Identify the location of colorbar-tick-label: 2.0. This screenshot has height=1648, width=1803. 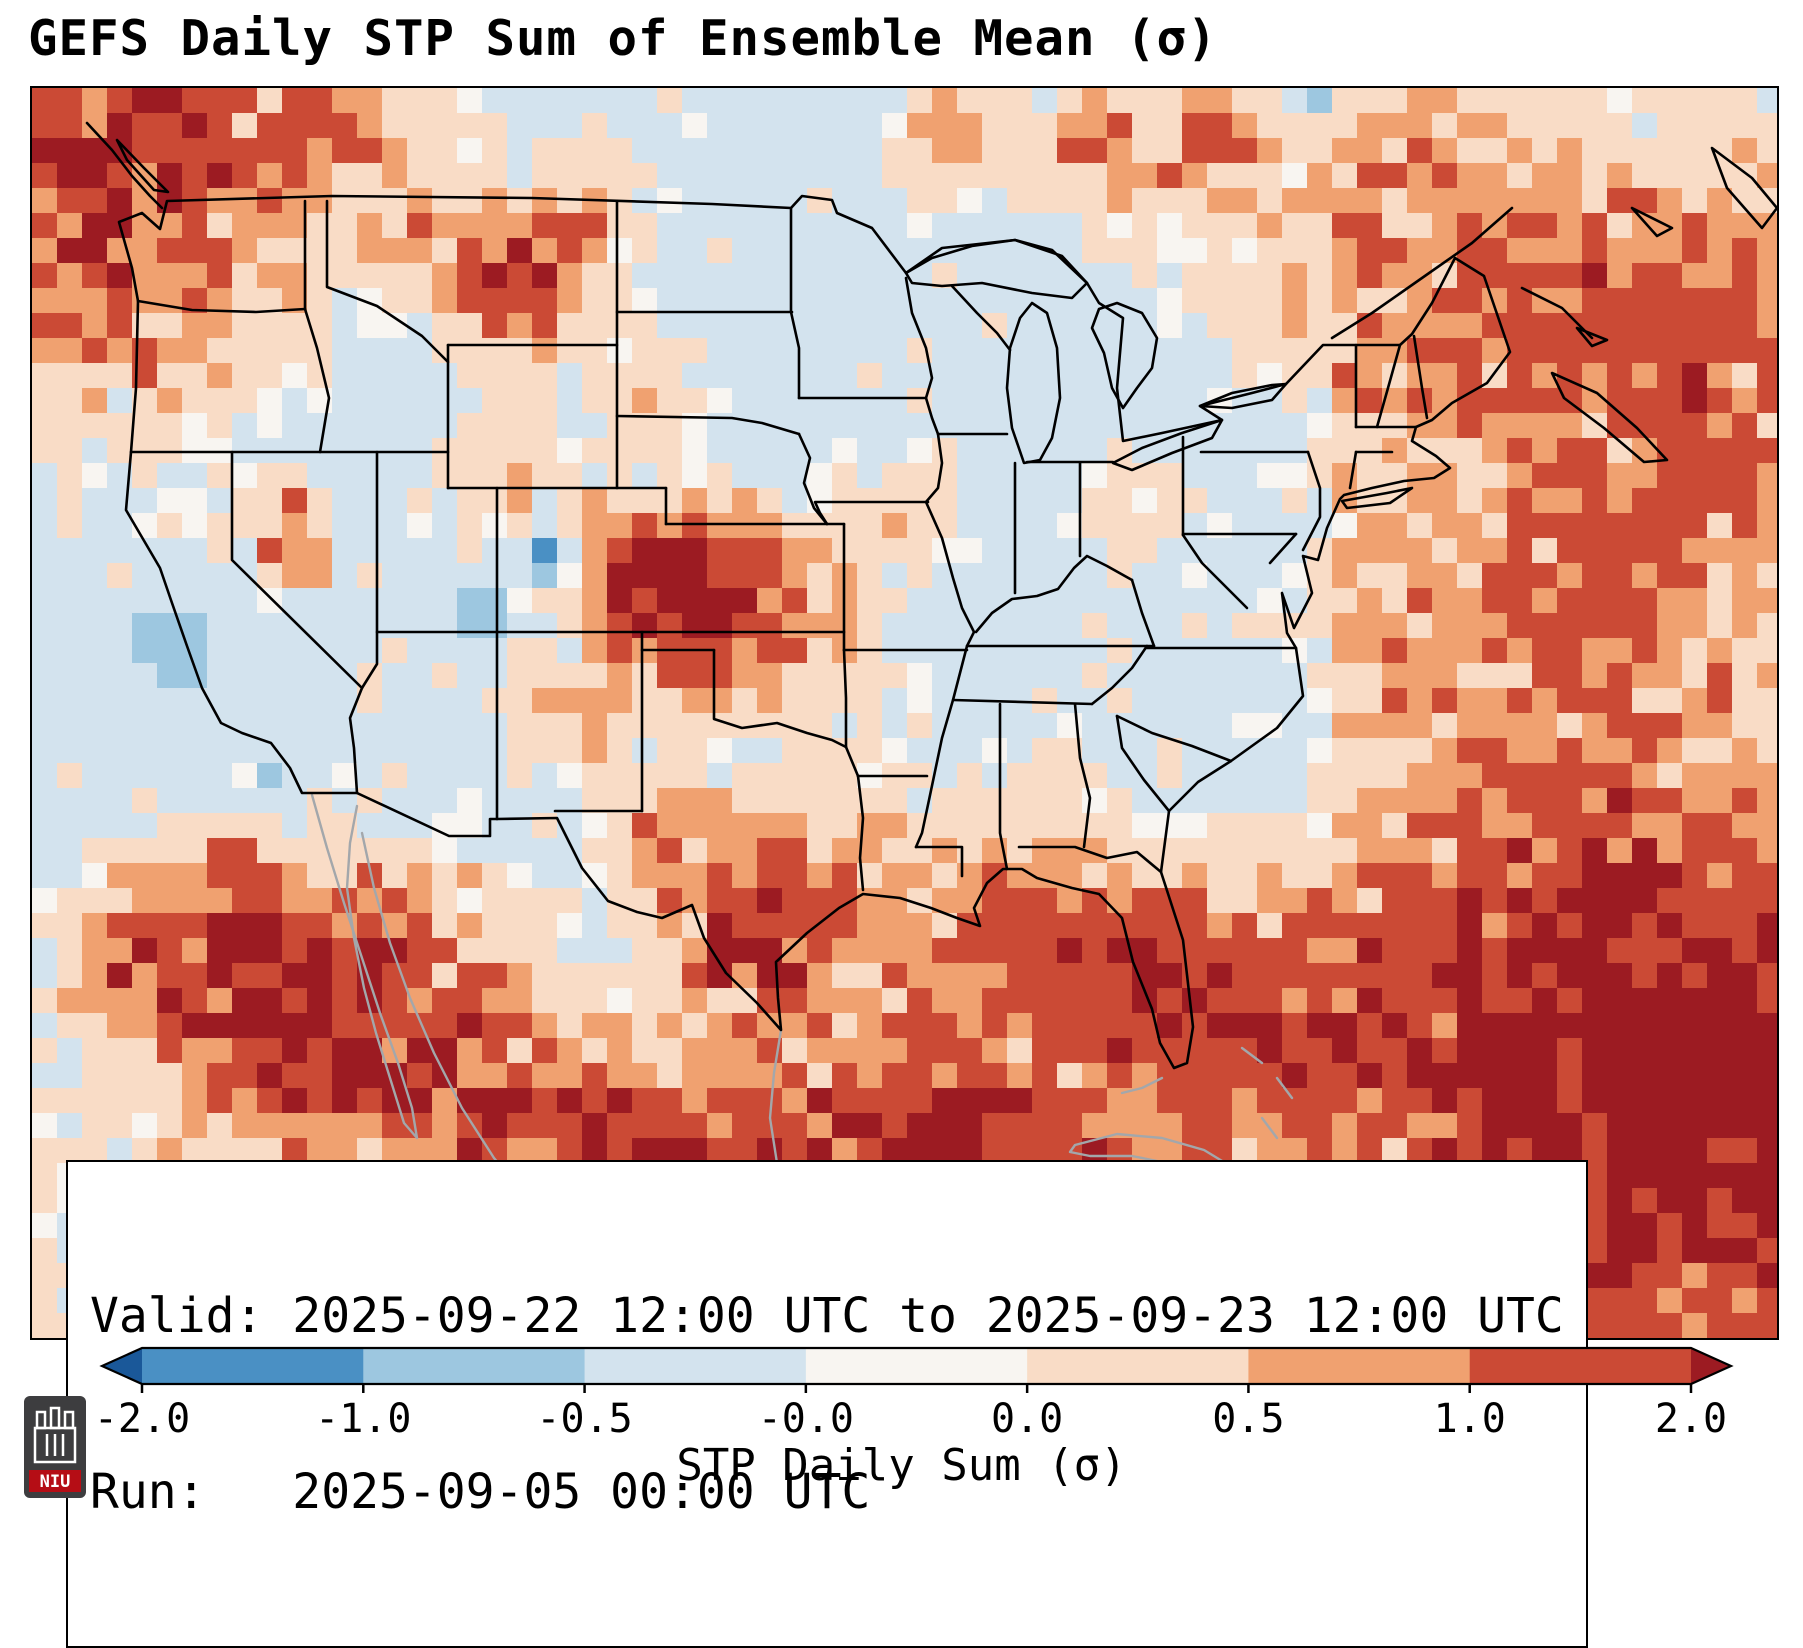
(1691, 1419).